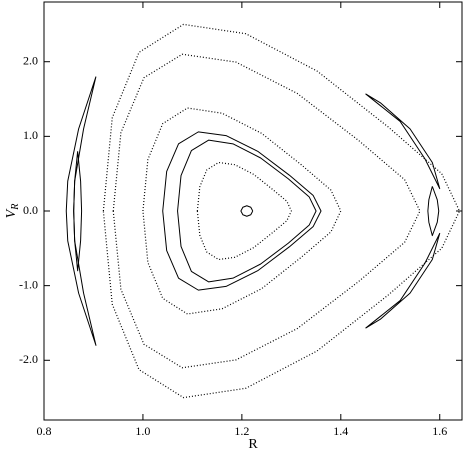 This screenshot has height=454, width=463. What do you see at coordinates (28, 359) in the screenshot?
I see `y-tick-label: -2.0` at bounding box center [28, 359].